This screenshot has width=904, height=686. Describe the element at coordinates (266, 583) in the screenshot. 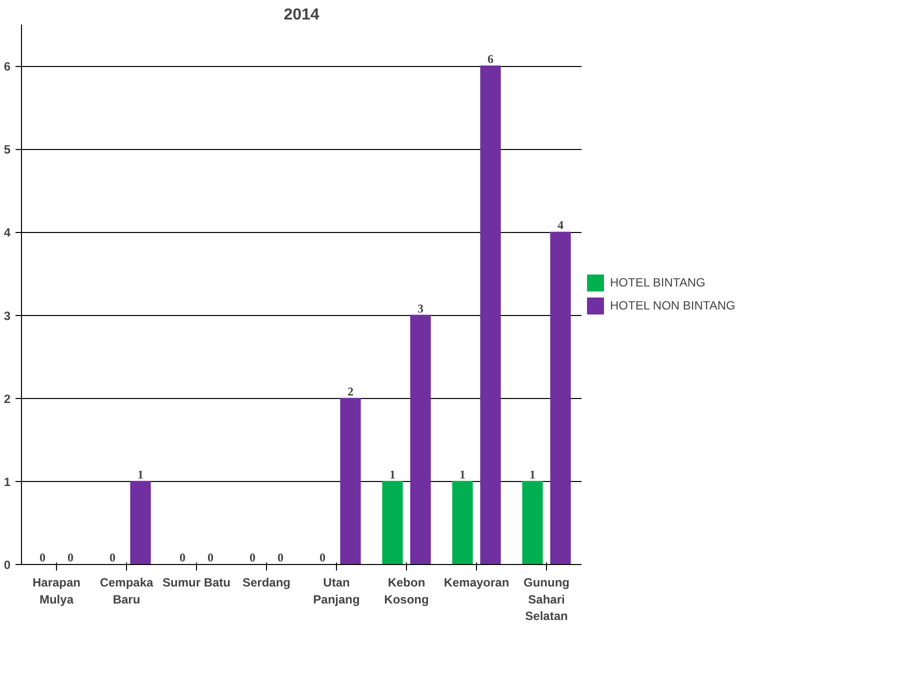

I see `x-tick-label: Serdang` at that location.